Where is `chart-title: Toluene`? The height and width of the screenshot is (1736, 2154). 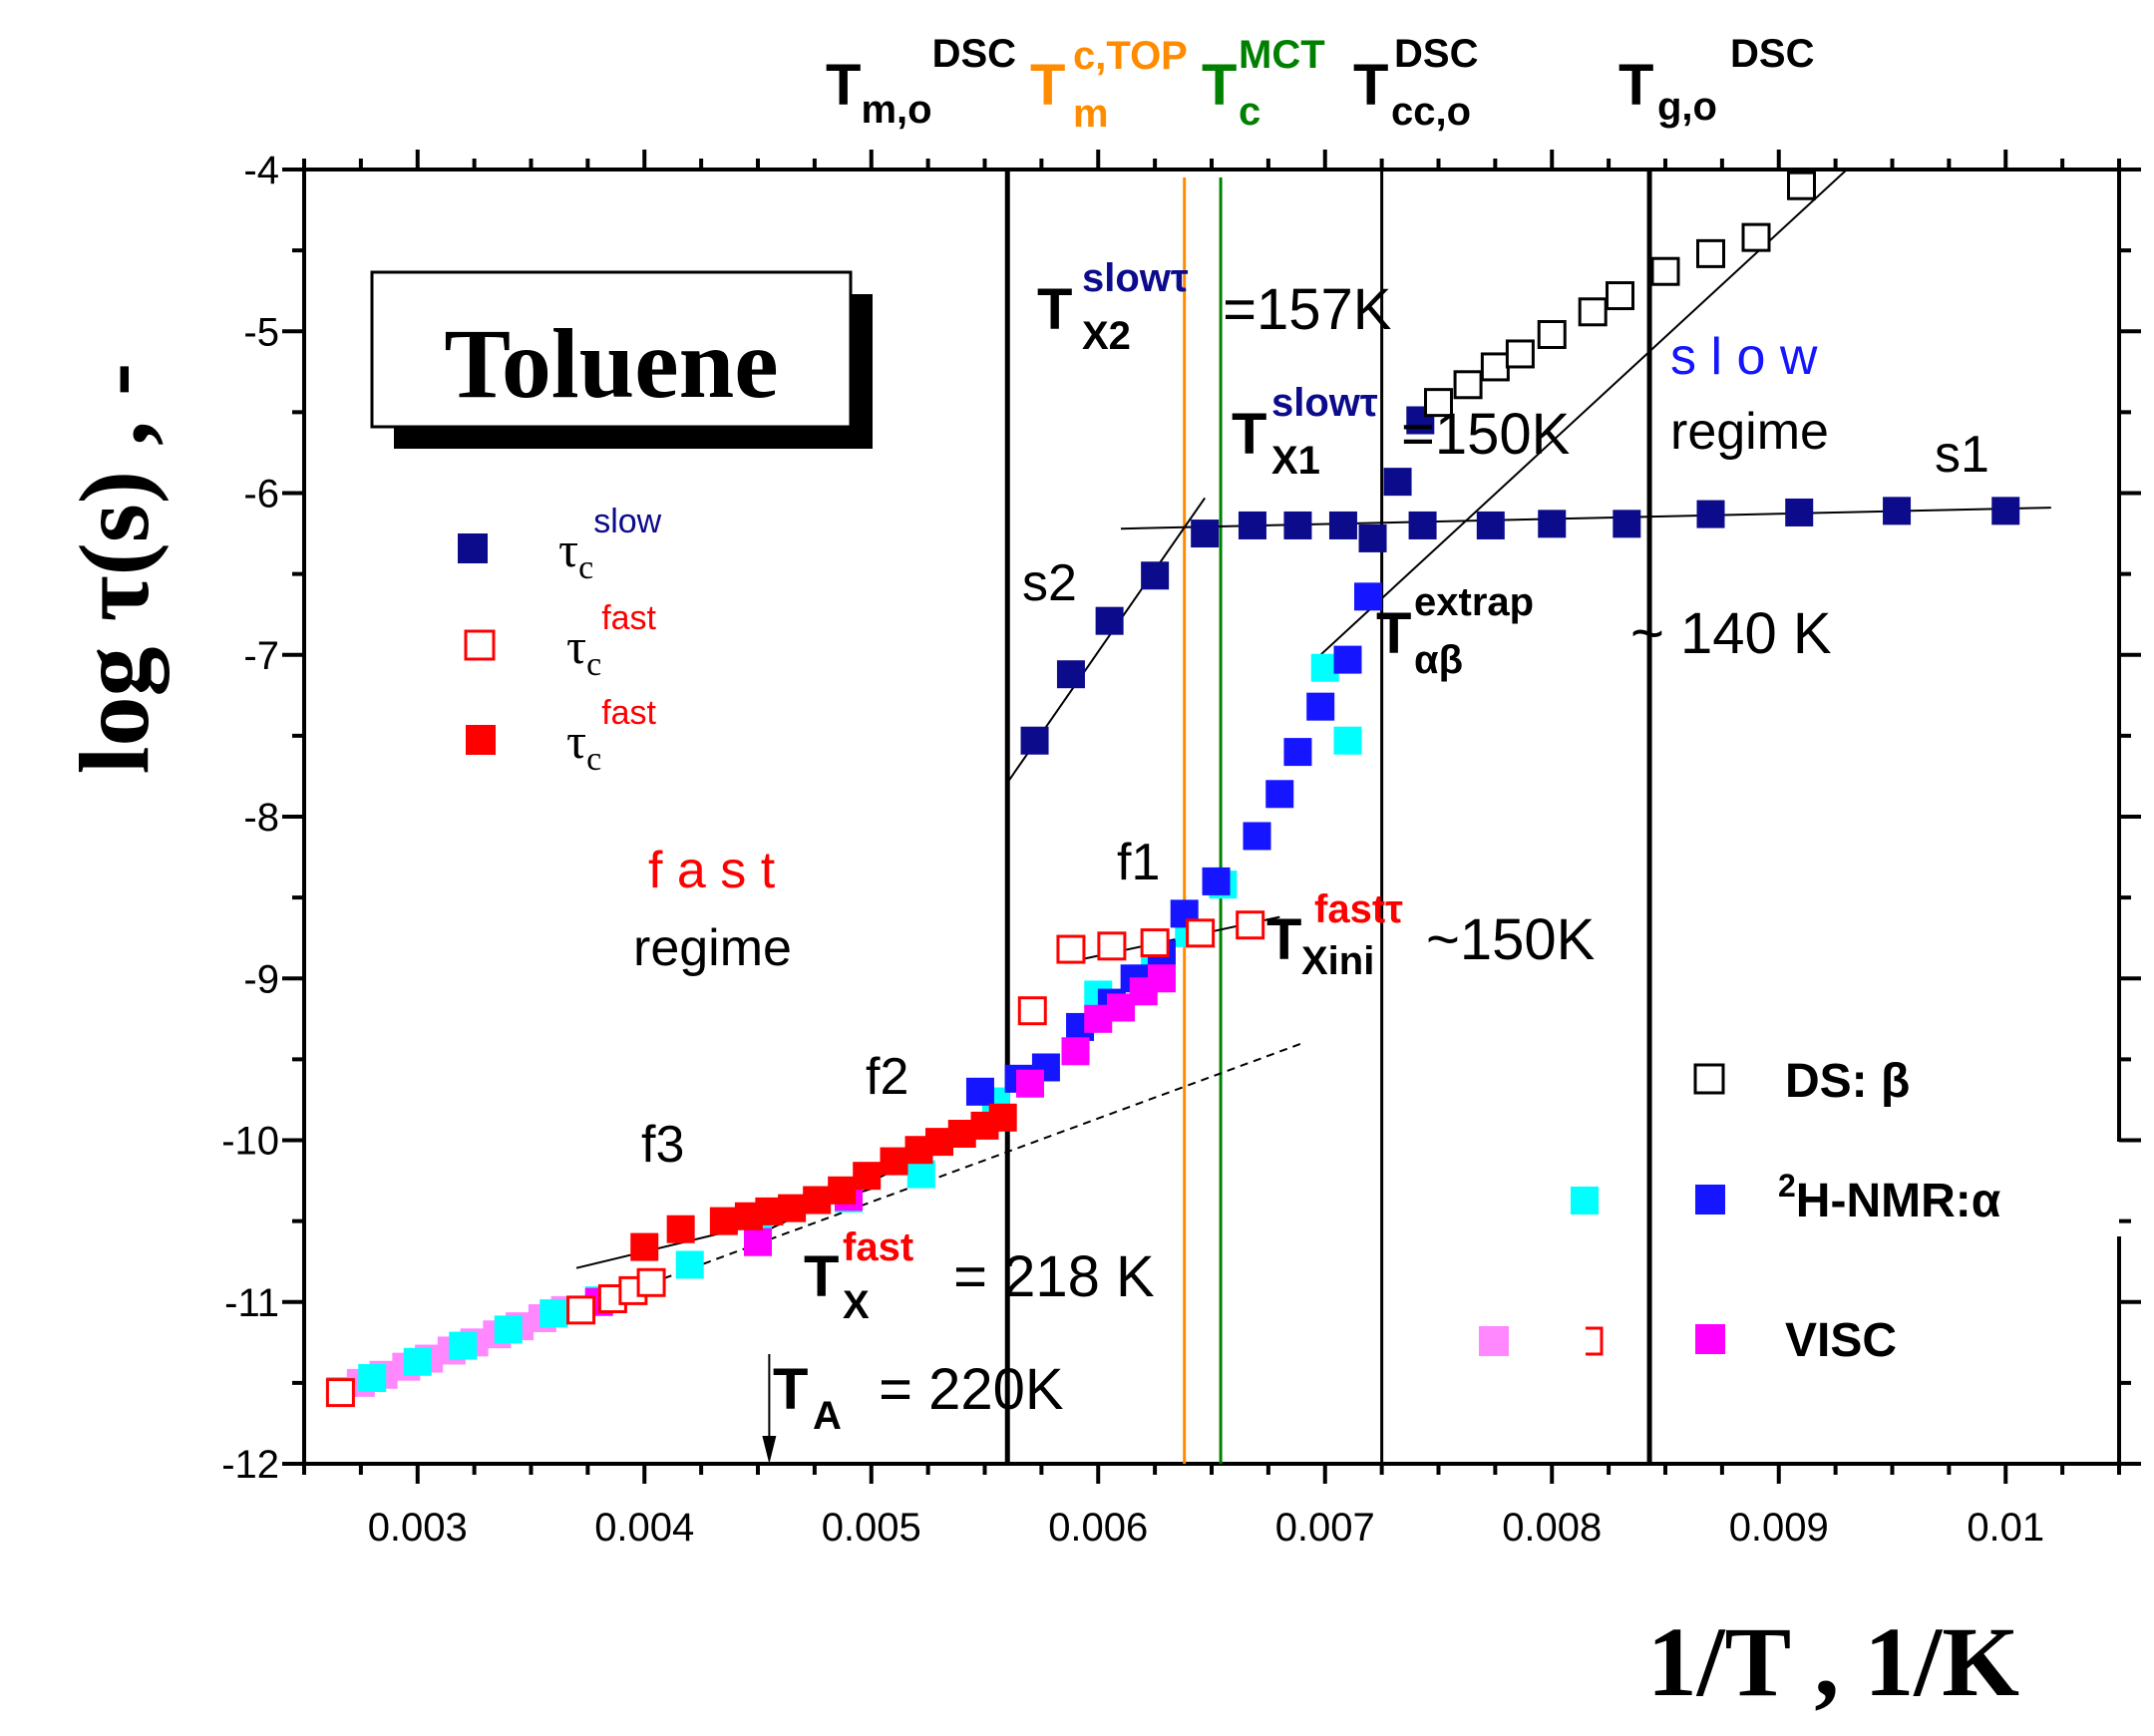 chart-title: Toluene is located at coordinates (611, 363).